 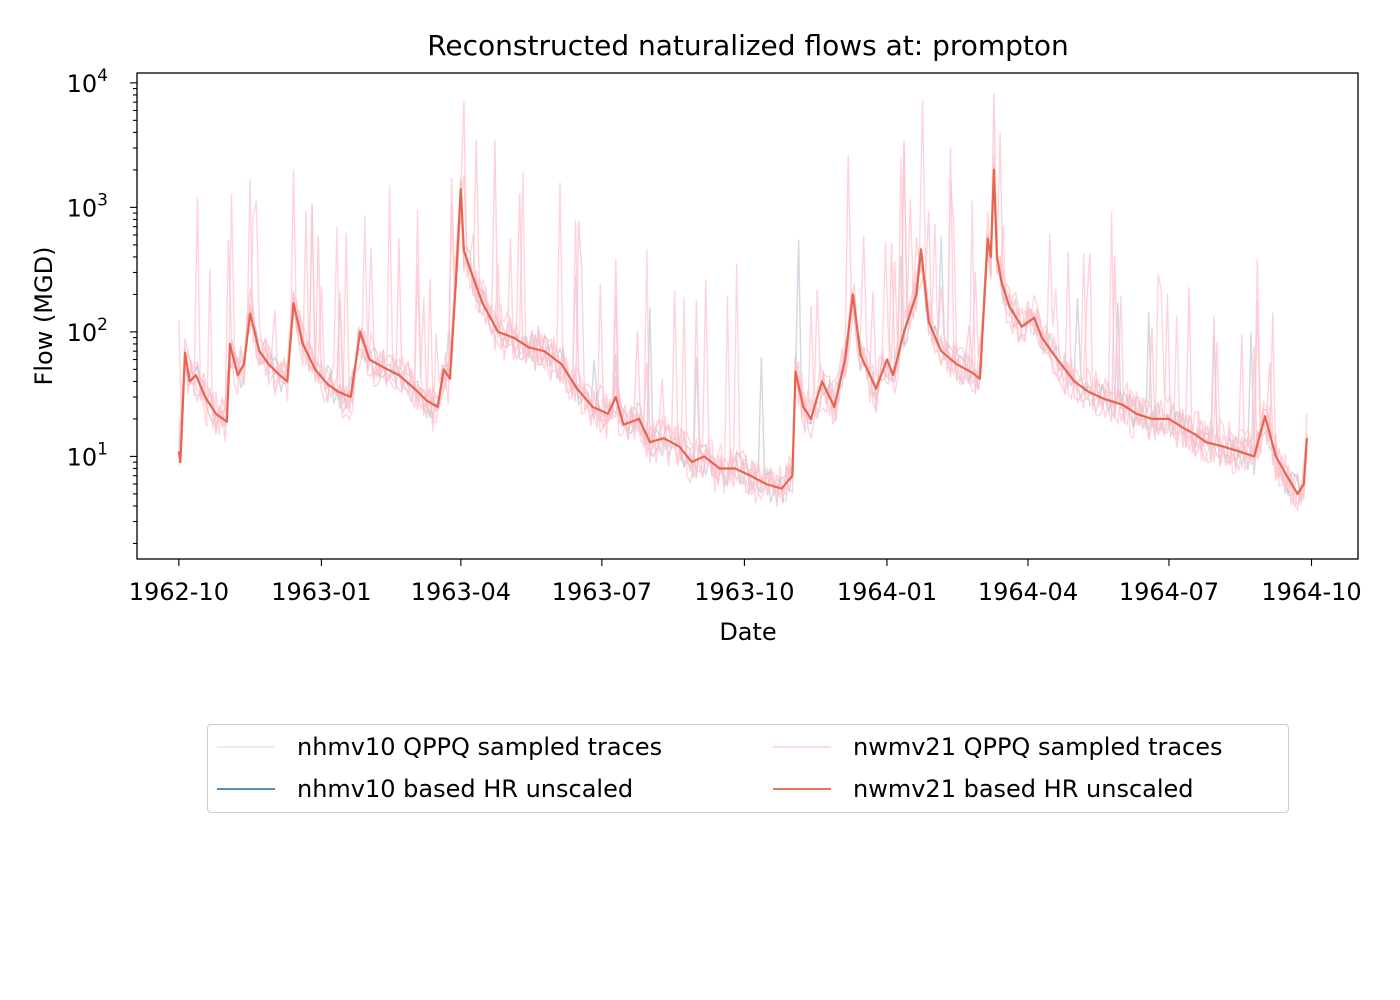 I want to click on y-tick-label: 10¹, so click(x=87, y=455).